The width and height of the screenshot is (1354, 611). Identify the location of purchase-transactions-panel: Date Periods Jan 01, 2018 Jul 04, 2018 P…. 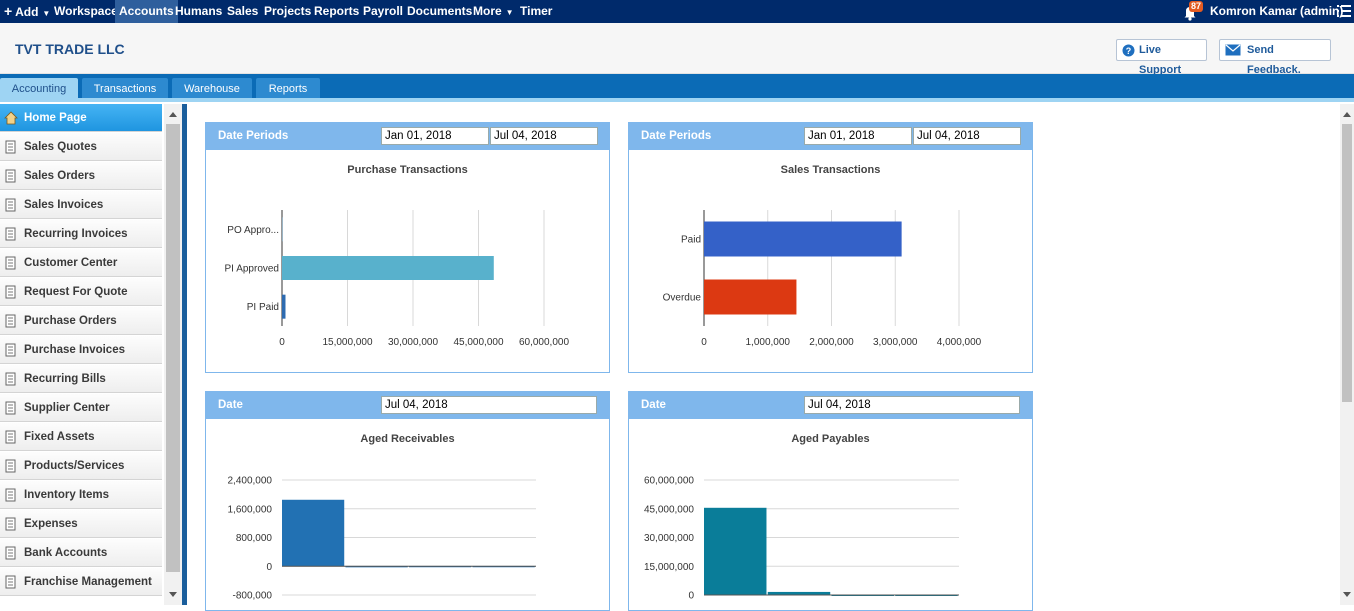
(407, 247).